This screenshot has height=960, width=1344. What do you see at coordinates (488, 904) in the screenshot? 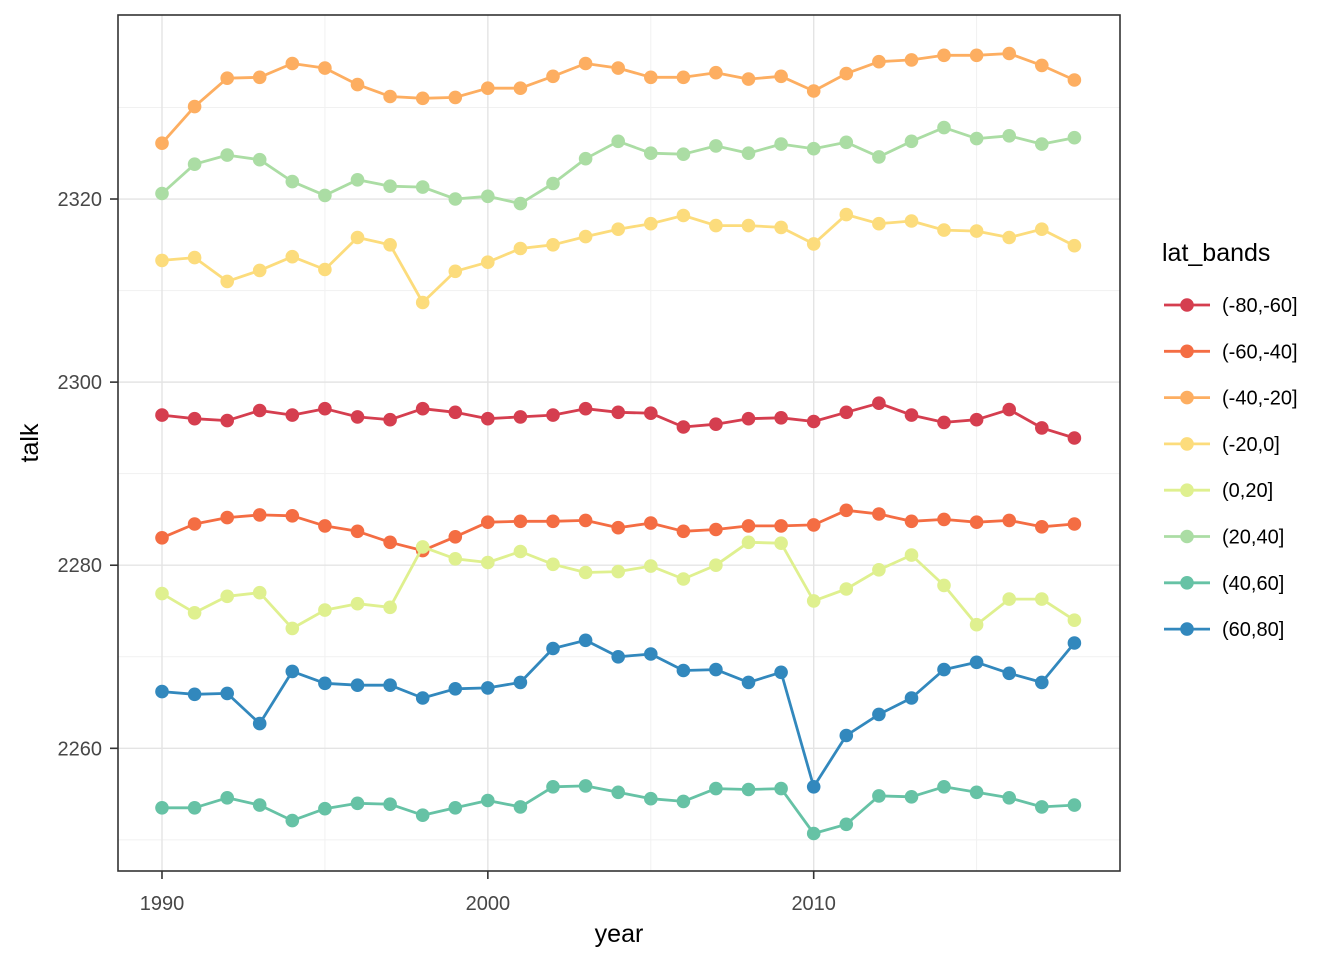
I see `x-tick-label: 2000` at bounding box center [488, 904].